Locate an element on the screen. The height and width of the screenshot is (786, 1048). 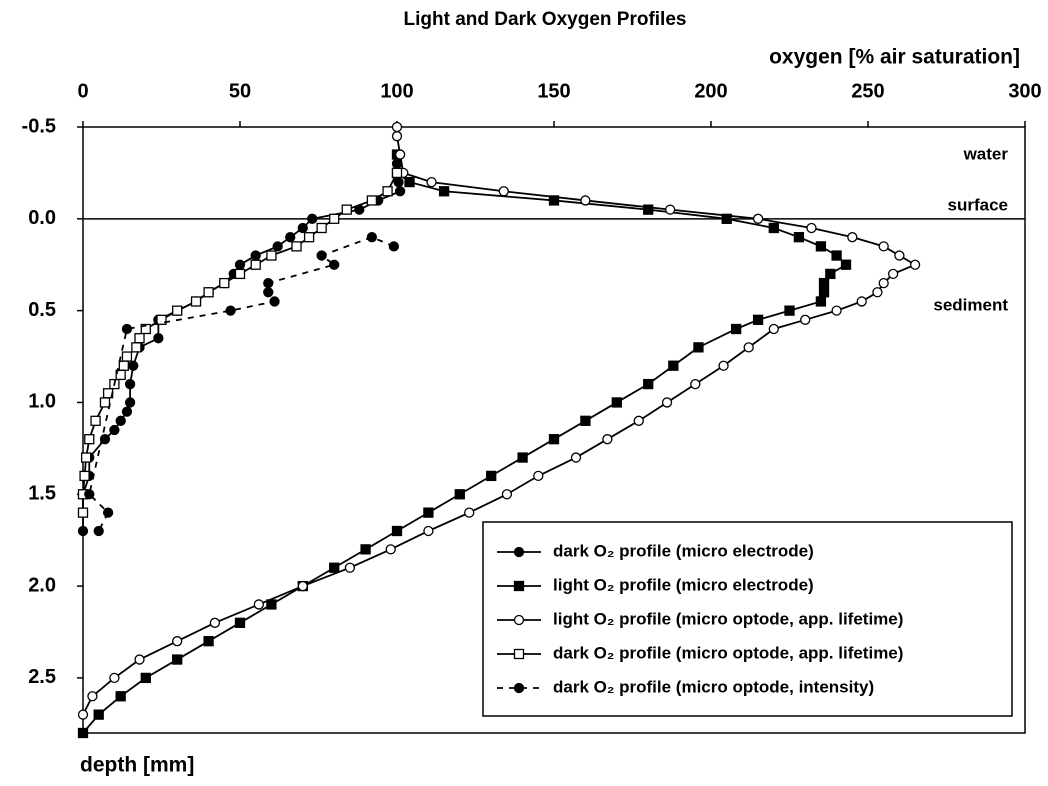
x-tick-label: 200 is located at coordinates (710, 91).